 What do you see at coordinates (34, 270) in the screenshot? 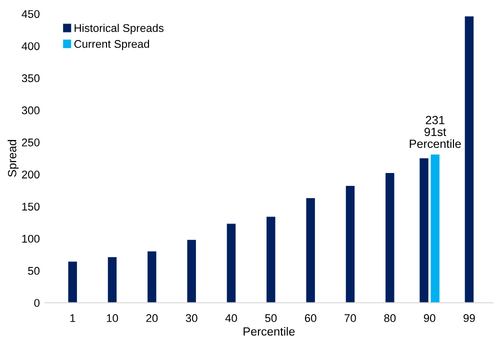
I see `y-tick-label: 50` at bounding box center [34, 270].